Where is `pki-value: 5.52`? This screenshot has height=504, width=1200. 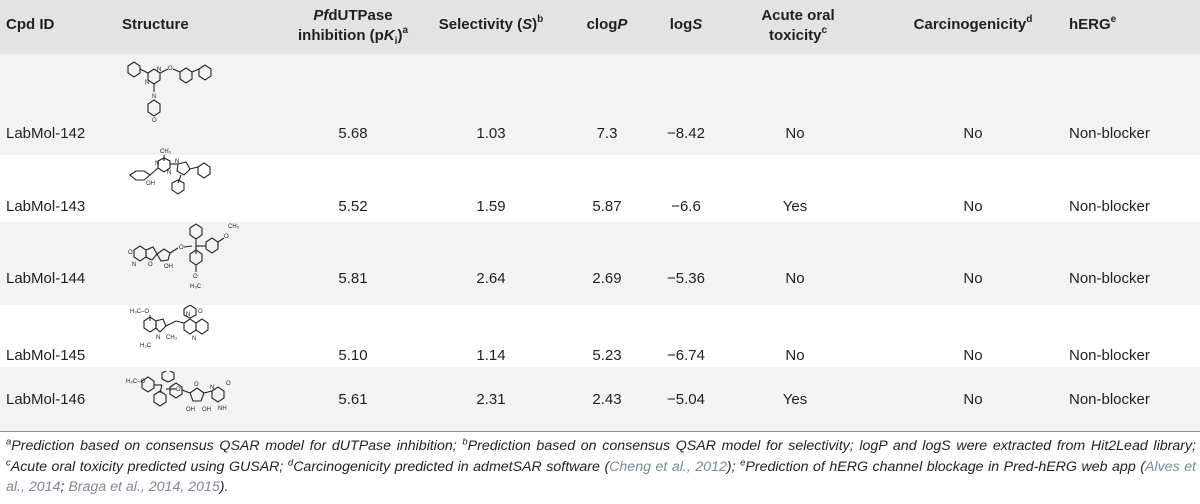
pki-value: 5.52 is located at coordinates (353, 206).